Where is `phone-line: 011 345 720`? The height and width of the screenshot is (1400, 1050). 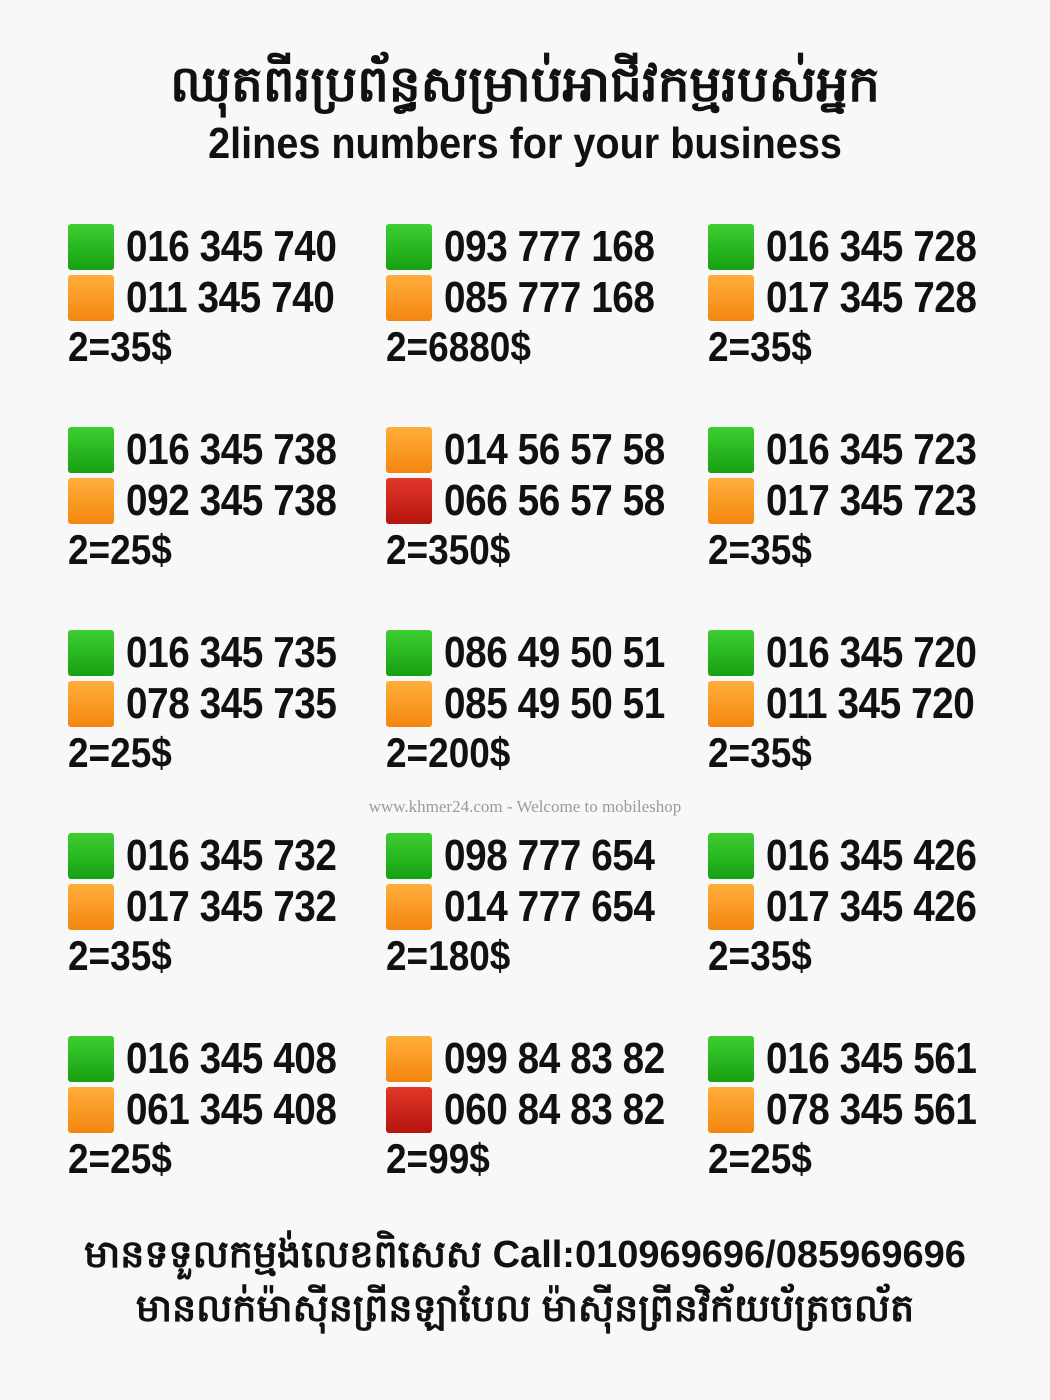
phone-line: 011 345 720 is located at coordinates (855, 704).